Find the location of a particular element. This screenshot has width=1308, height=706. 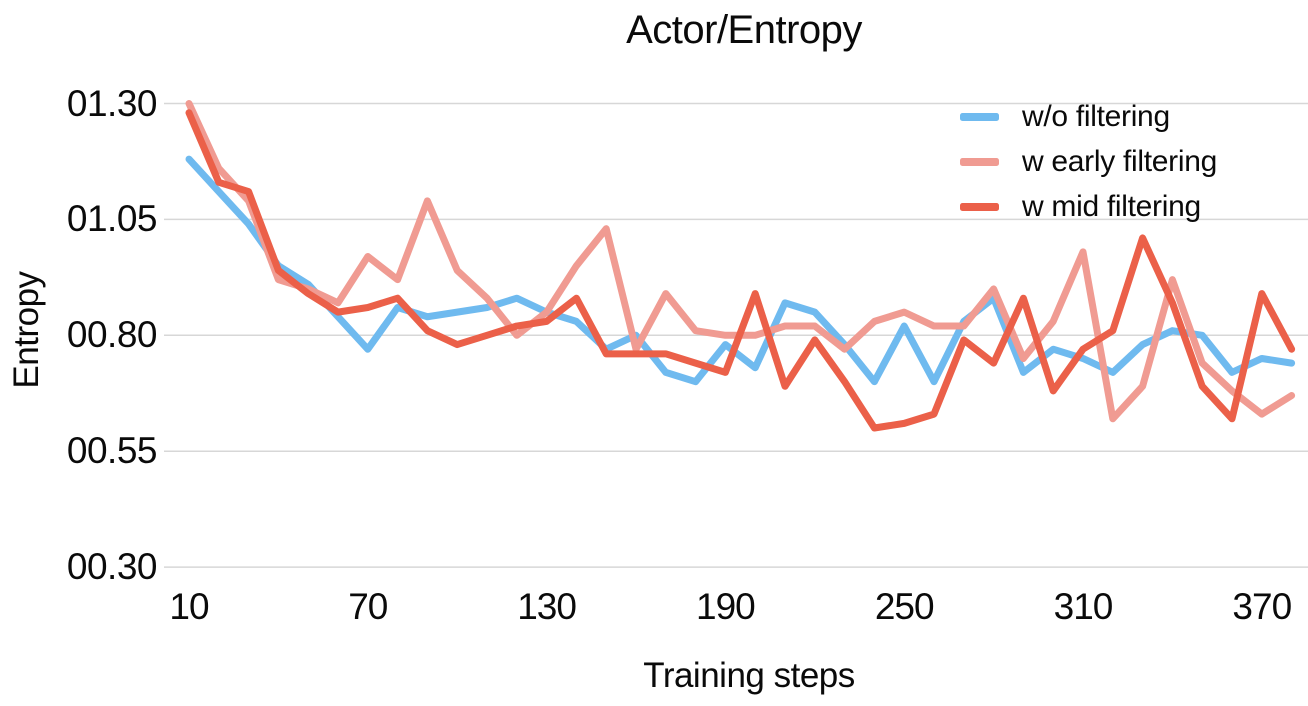

x-tick-label: 130 is located at coordinates (547, 606).